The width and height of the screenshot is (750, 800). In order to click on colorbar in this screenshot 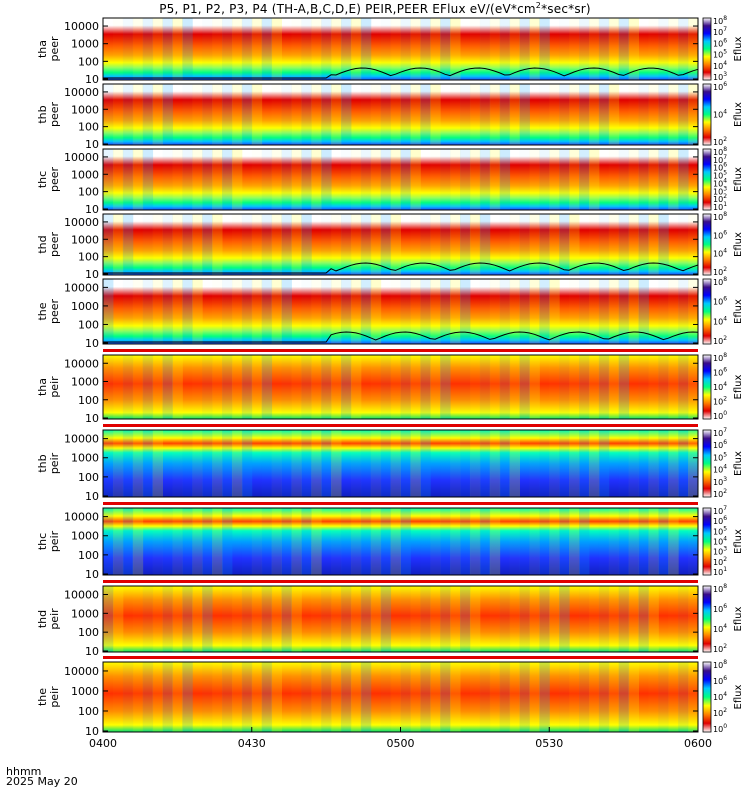, I will do `click(707, 179)`.